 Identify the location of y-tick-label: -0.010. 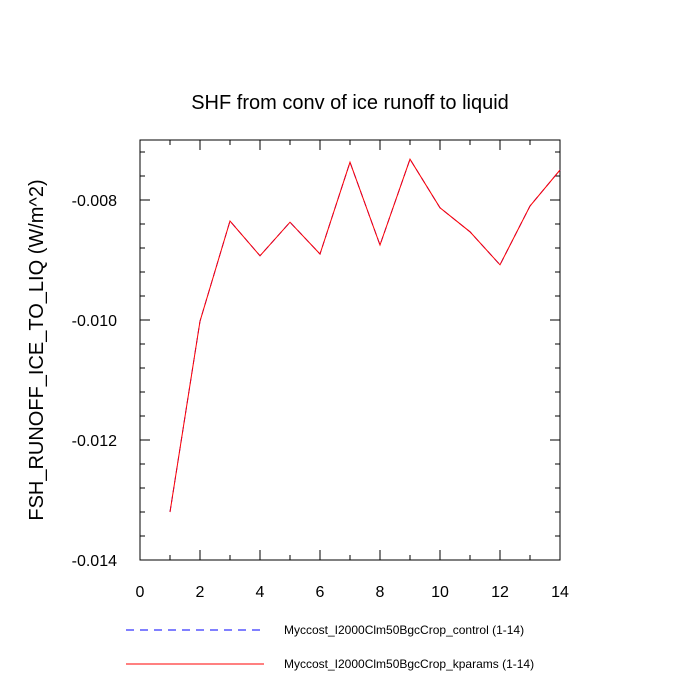
(94, 321).